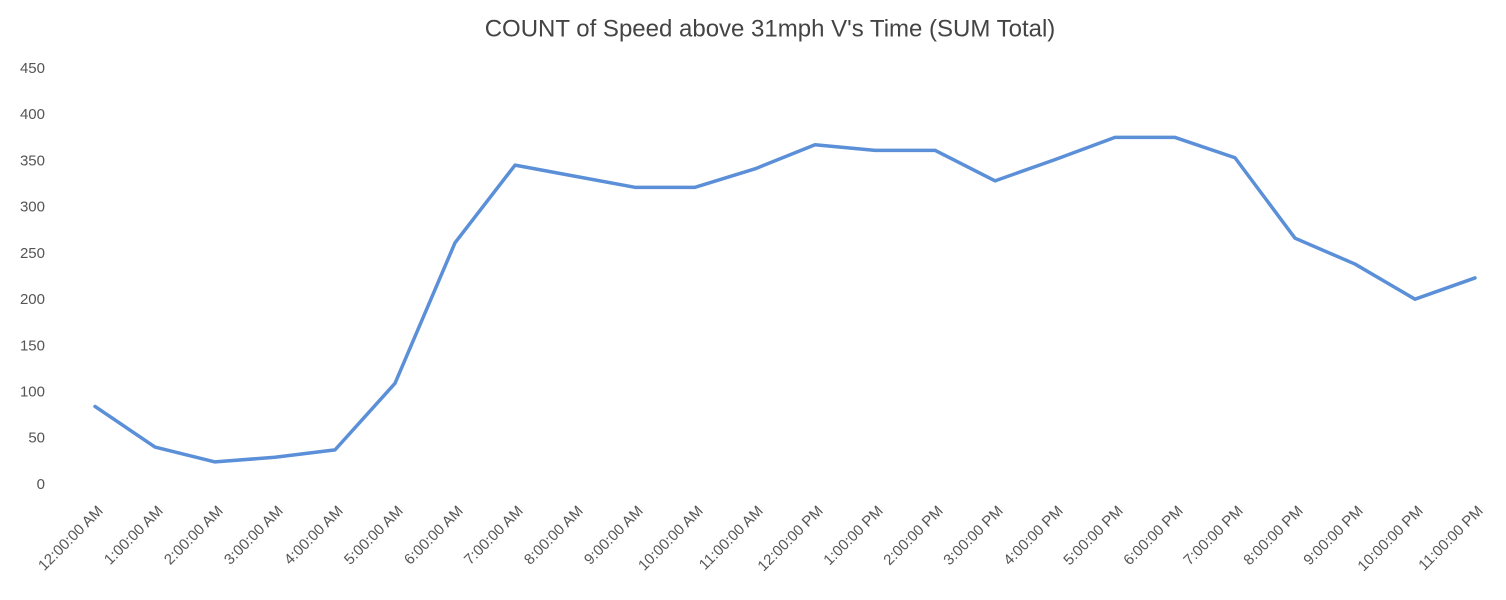 The width and height of the screenshot is (1506, 600). I want to click on x-tick-label: 6:00:00 PM, so click(1153, 536).